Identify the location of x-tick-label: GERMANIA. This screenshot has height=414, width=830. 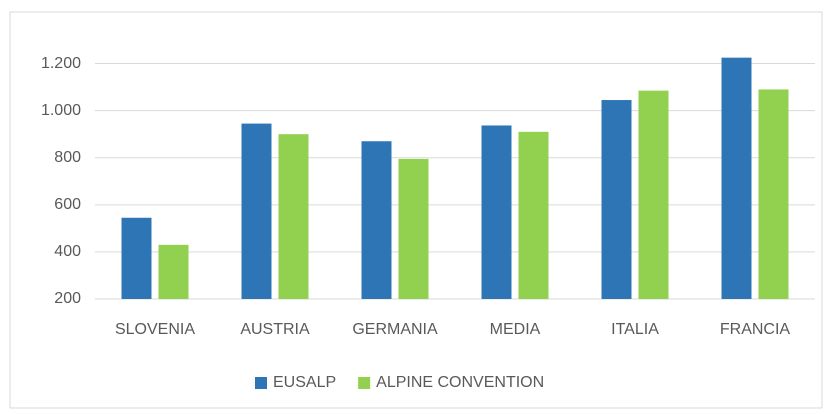
(395, 329).